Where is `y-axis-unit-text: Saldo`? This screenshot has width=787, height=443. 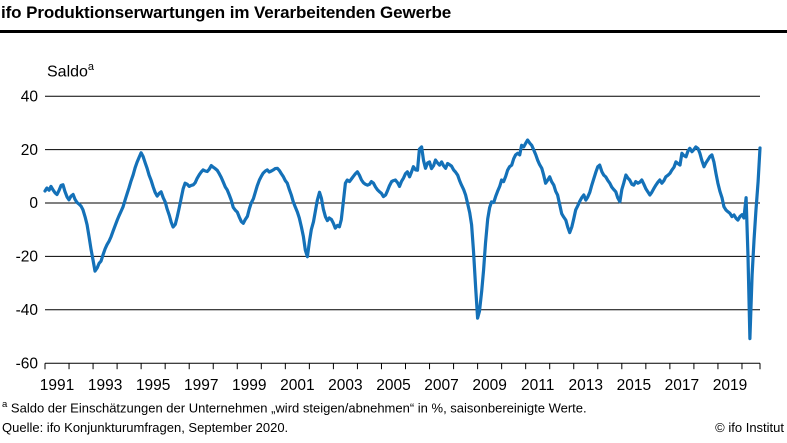
y-axis-unit-text: Saldo is located at coordinates (67, 72).